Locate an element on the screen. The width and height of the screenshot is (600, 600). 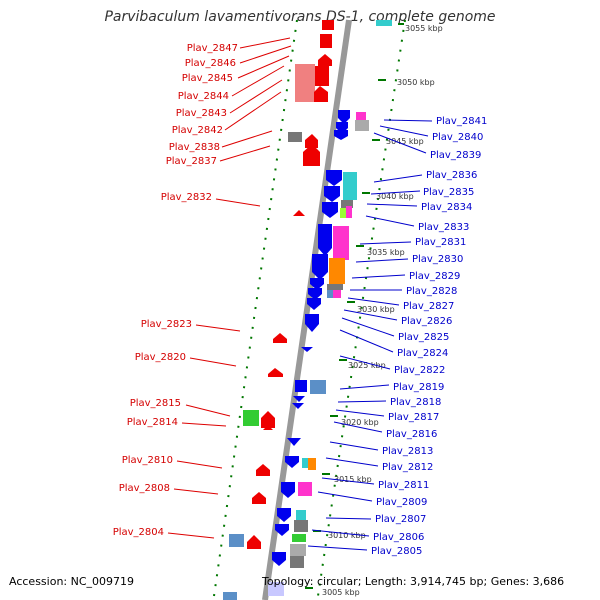
gene-label-right: Plav_2822 is located at coordinates (419, 370).